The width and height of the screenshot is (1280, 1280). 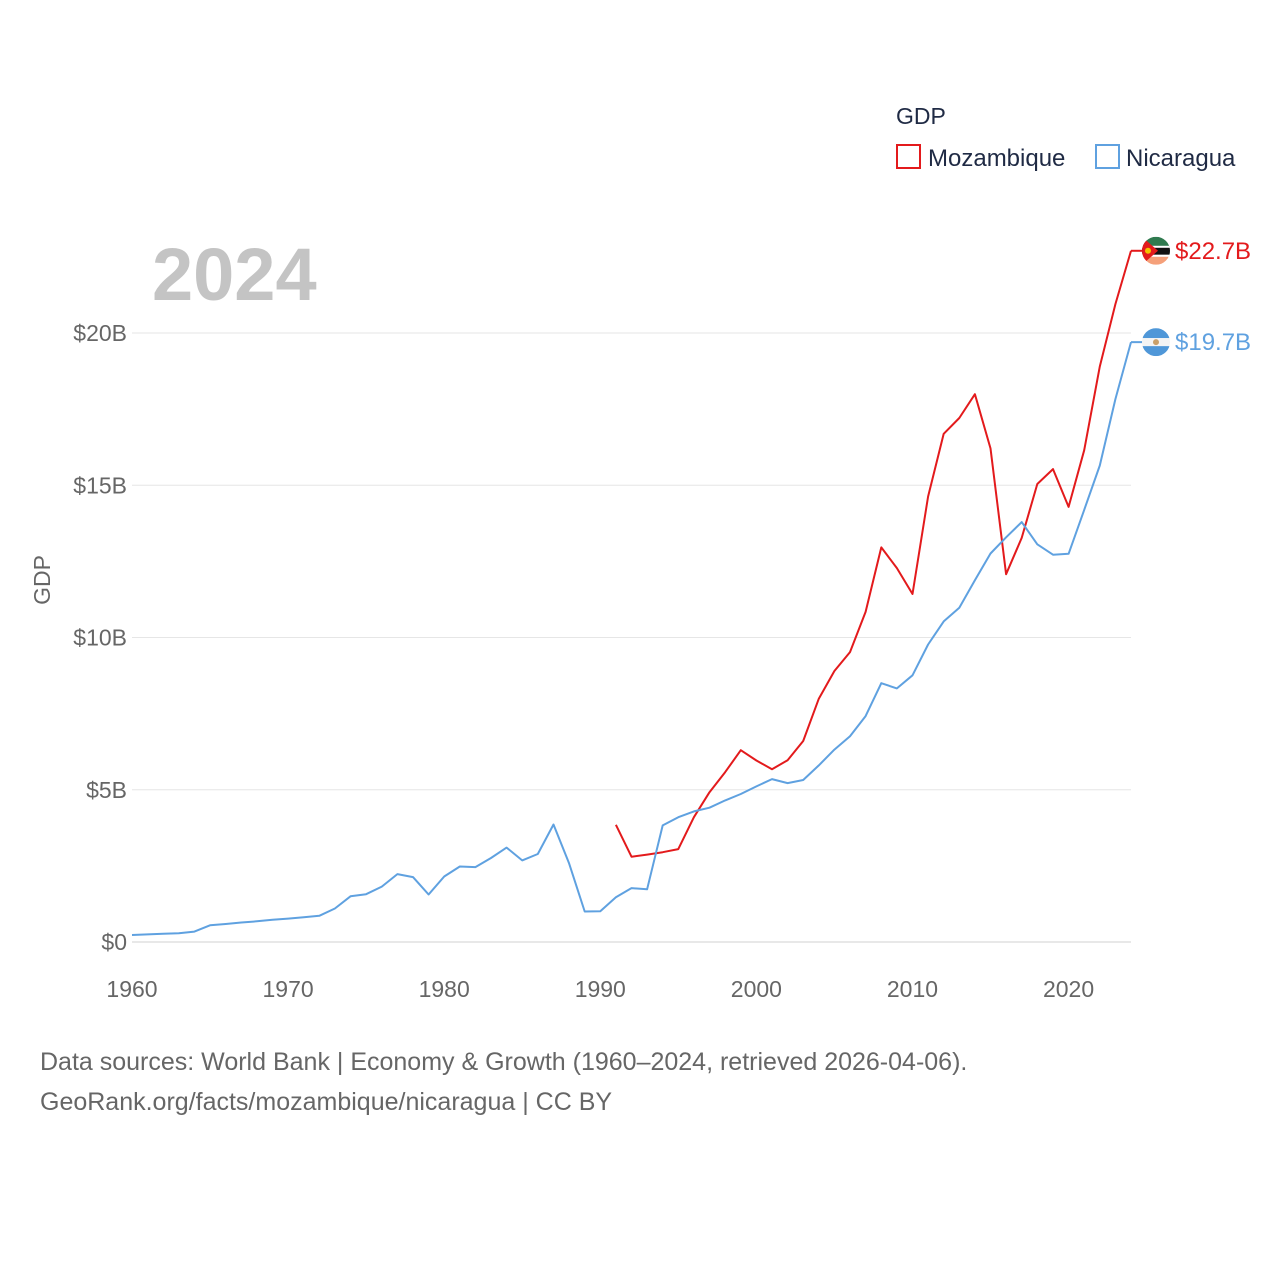 I want to click on mozambique-flag-icon, so click(x=1156, y=250).